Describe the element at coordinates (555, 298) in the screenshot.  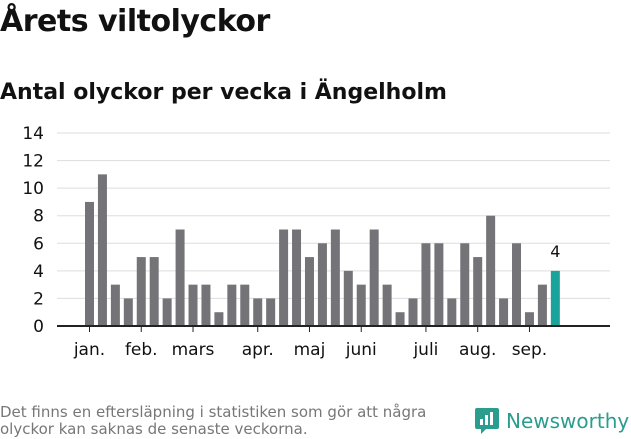
I see `bar-highlight` at that location.